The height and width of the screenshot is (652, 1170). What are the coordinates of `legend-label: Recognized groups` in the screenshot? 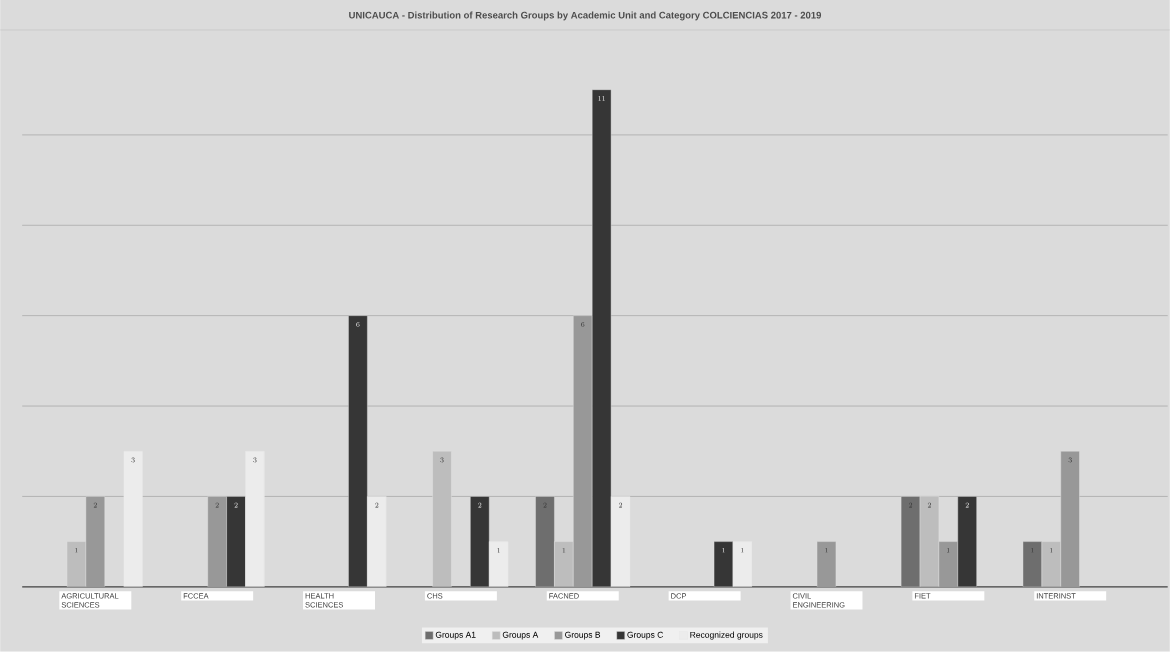 It's located at (726, 635).